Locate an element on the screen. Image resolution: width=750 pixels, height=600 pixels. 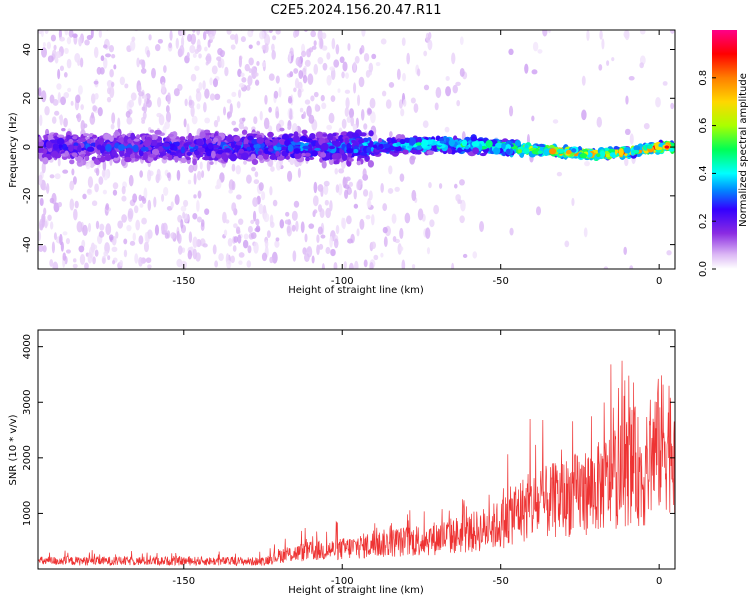
colorbar-tick-label: 0.2 is located at coordinates (703, 221).